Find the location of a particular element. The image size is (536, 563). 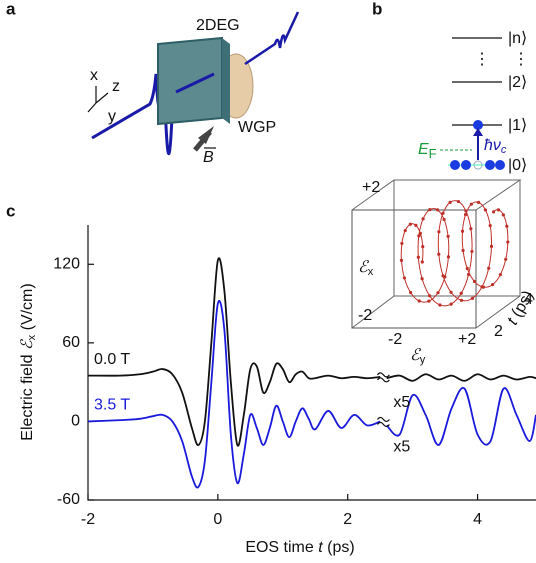

inset: +2 -2 ℰx -2 +2 ℰy 2 4 t (ps) is located at coordinates (443, 272).